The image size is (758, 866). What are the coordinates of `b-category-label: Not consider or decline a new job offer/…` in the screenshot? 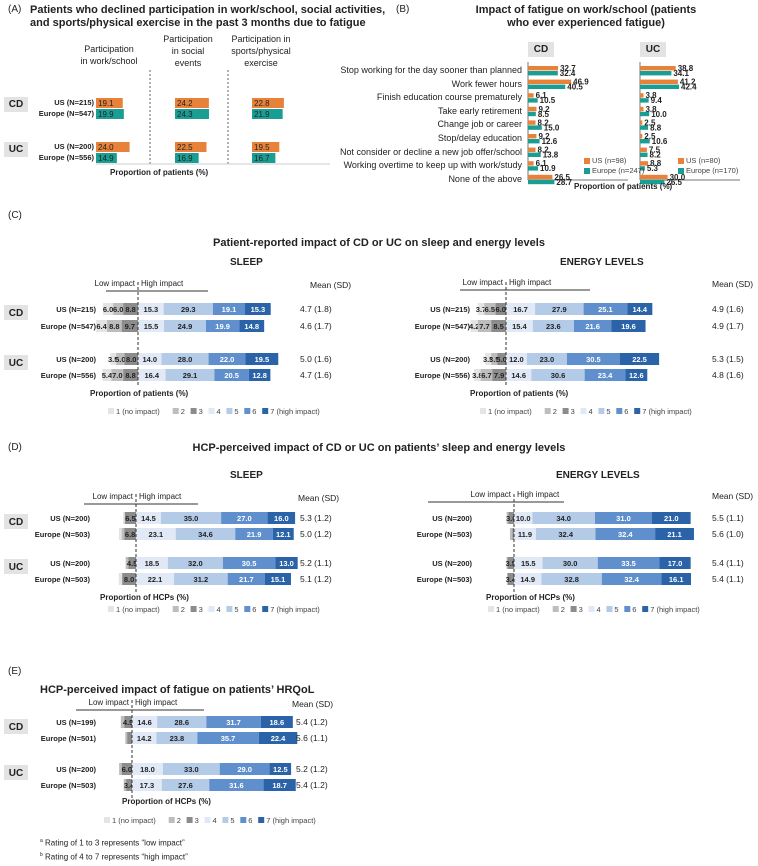 It's located at (431, 151).